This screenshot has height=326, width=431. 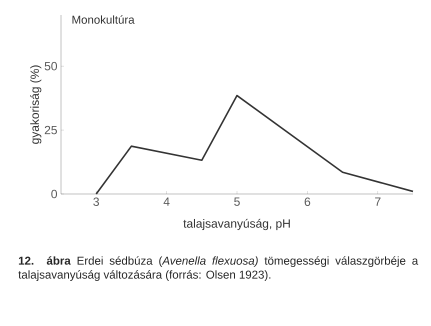 I want to click on x-tick-label: 7, so click(x=378, y=202).